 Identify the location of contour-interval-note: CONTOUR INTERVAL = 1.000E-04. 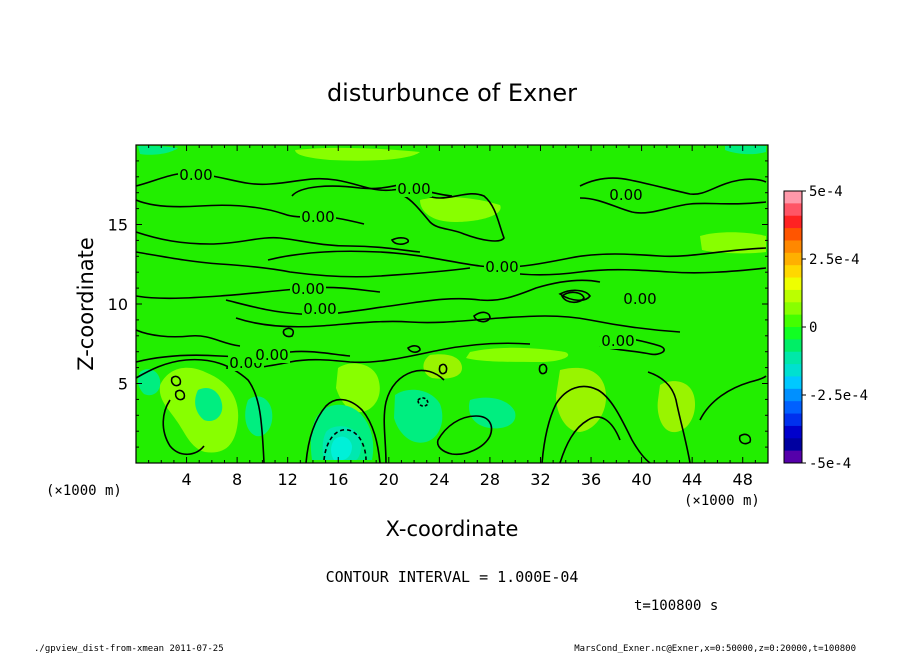
(452, 577).